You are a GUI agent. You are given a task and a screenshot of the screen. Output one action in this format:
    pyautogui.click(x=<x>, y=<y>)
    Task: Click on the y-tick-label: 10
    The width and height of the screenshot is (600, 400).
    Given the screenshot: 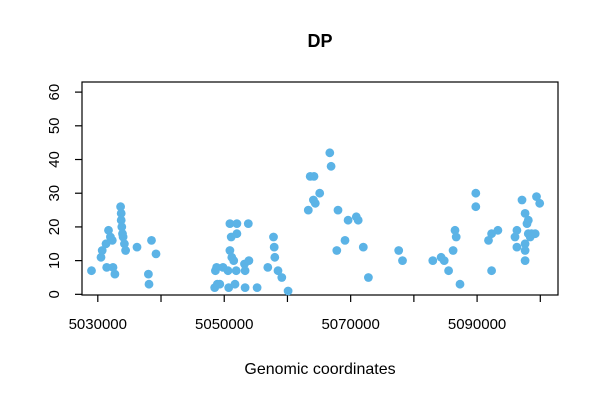 What is the action you would take?
    pyautogui.click(x=54, y=260)
    